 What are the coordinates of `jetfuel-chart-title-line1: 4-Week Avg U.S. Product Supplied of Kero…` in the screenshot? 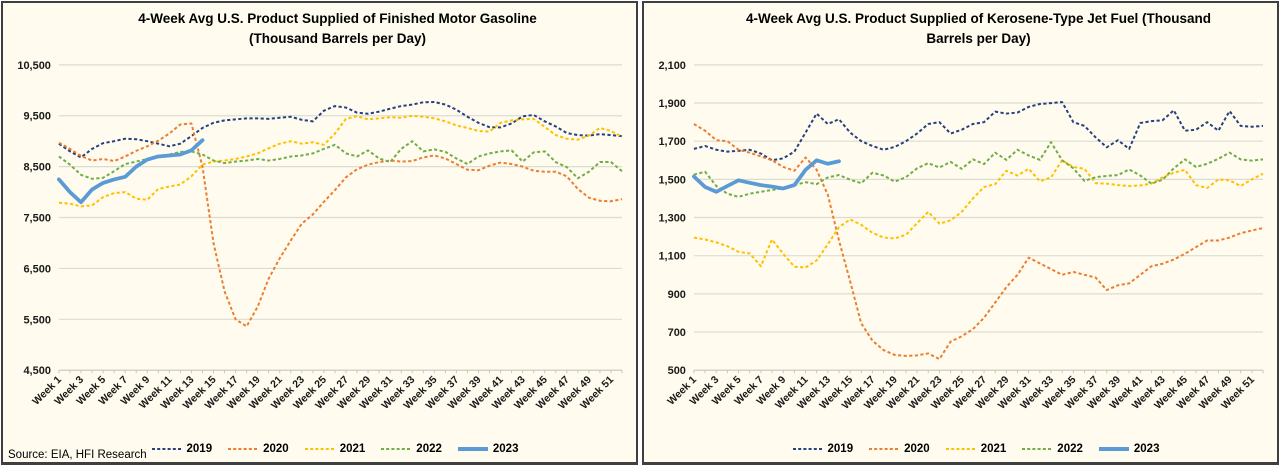 It's located at (978, 18).